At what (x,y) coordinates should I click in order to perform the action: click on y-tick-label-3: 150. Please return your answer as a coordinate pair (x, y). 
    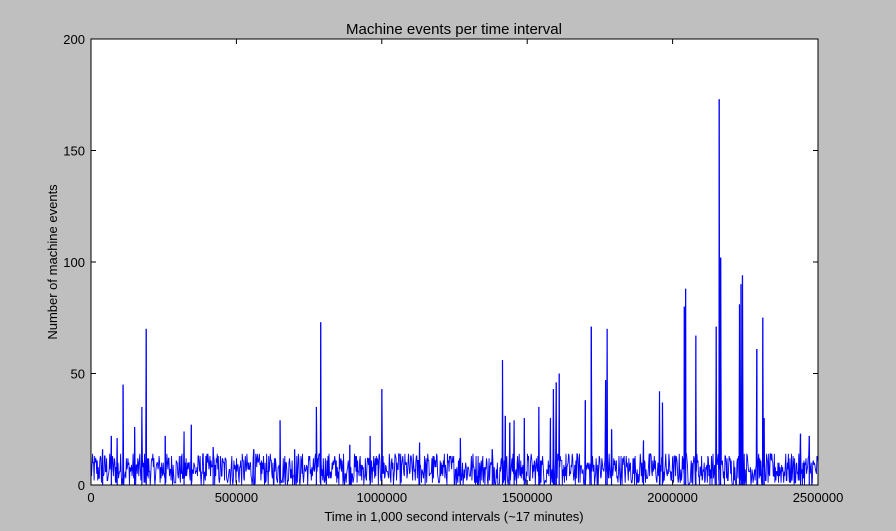
    Looking at the image, I should click on (74, 151).